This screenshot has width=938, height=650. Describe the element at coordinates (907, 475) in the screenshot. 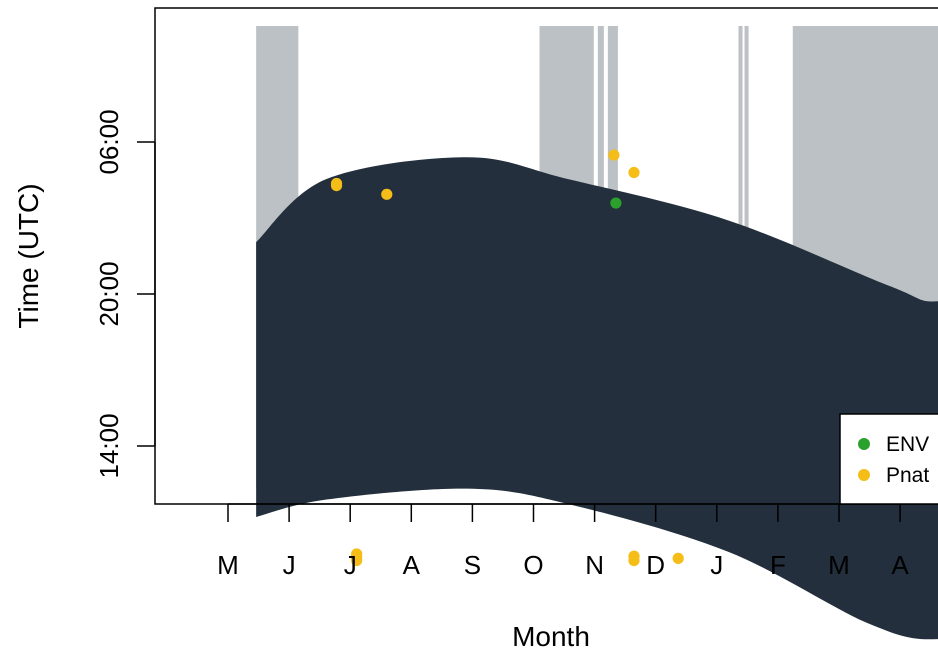

I see `legend-pnat-label: Pnat` at that location.